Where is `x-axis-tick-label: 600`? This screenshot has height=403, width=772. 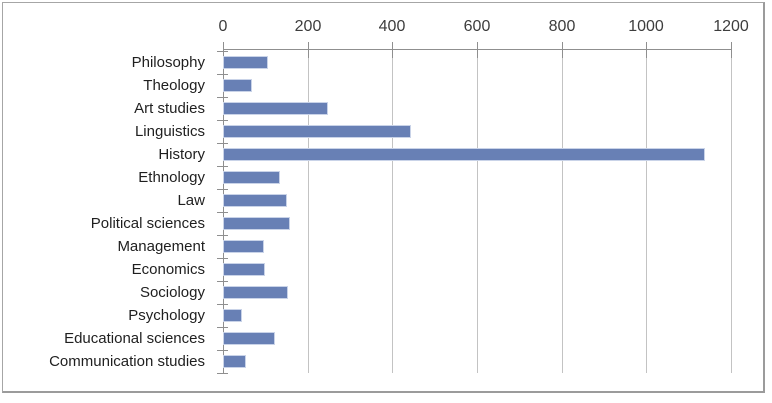 x-axis-tick-label: 600 is located at coordinates (477, 26).